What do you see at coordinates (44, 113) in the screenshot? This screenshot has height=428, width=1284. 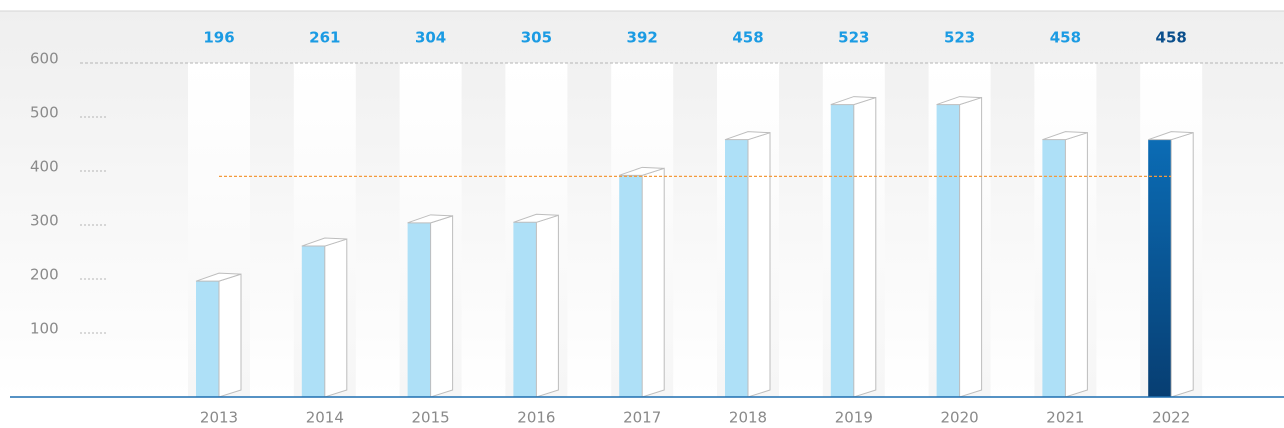 I see `y-tick-label: 500` at bounding box center [44, 113].